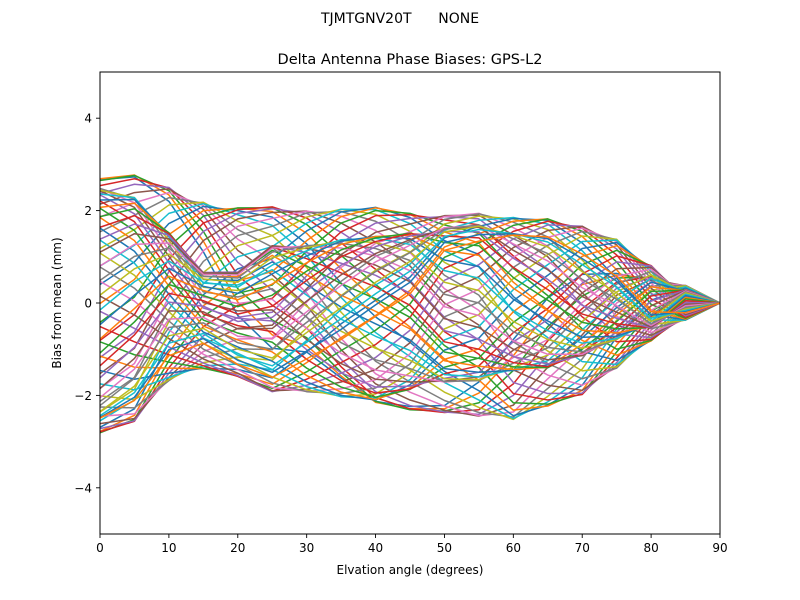 The width and height of the screenshot is (800, 600). Describe the element at coordinates (83, 396) in the screenshot. I see `y-tick-label: −2` at that location.